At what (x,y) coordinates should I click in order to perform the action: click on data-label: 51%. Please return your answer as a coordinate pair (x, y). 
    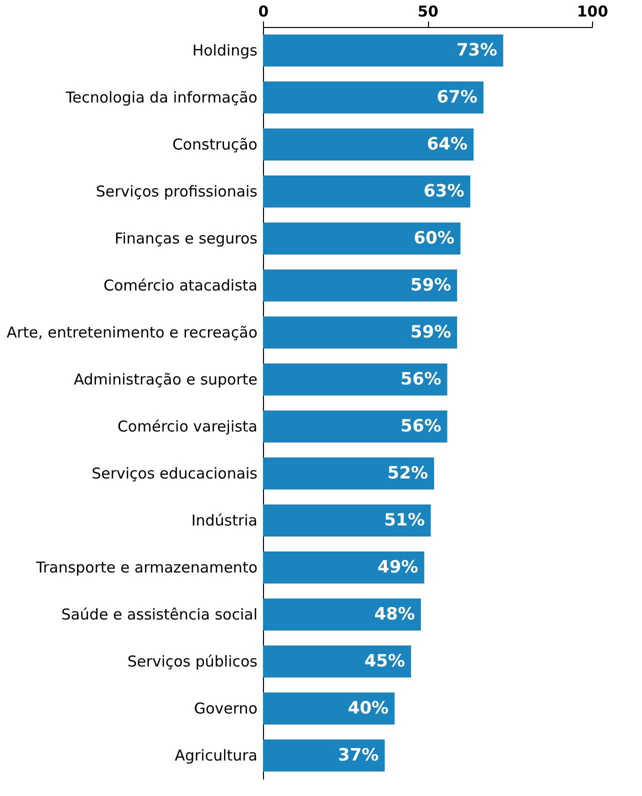
    Looking at the image, I should click on (404, 520).